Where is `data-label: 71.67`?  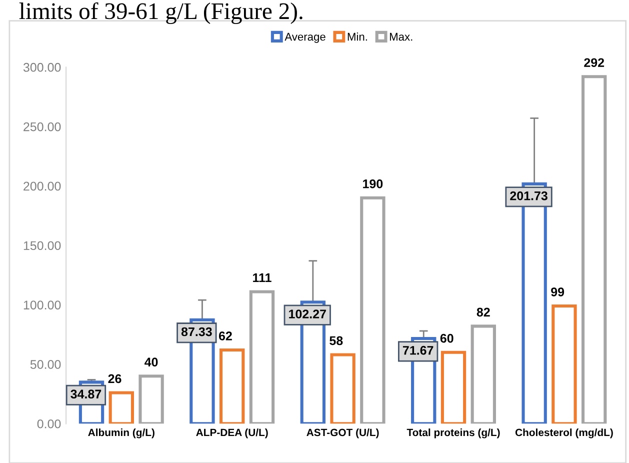
data-label: 71.67 is located at coordinates (418, 350).